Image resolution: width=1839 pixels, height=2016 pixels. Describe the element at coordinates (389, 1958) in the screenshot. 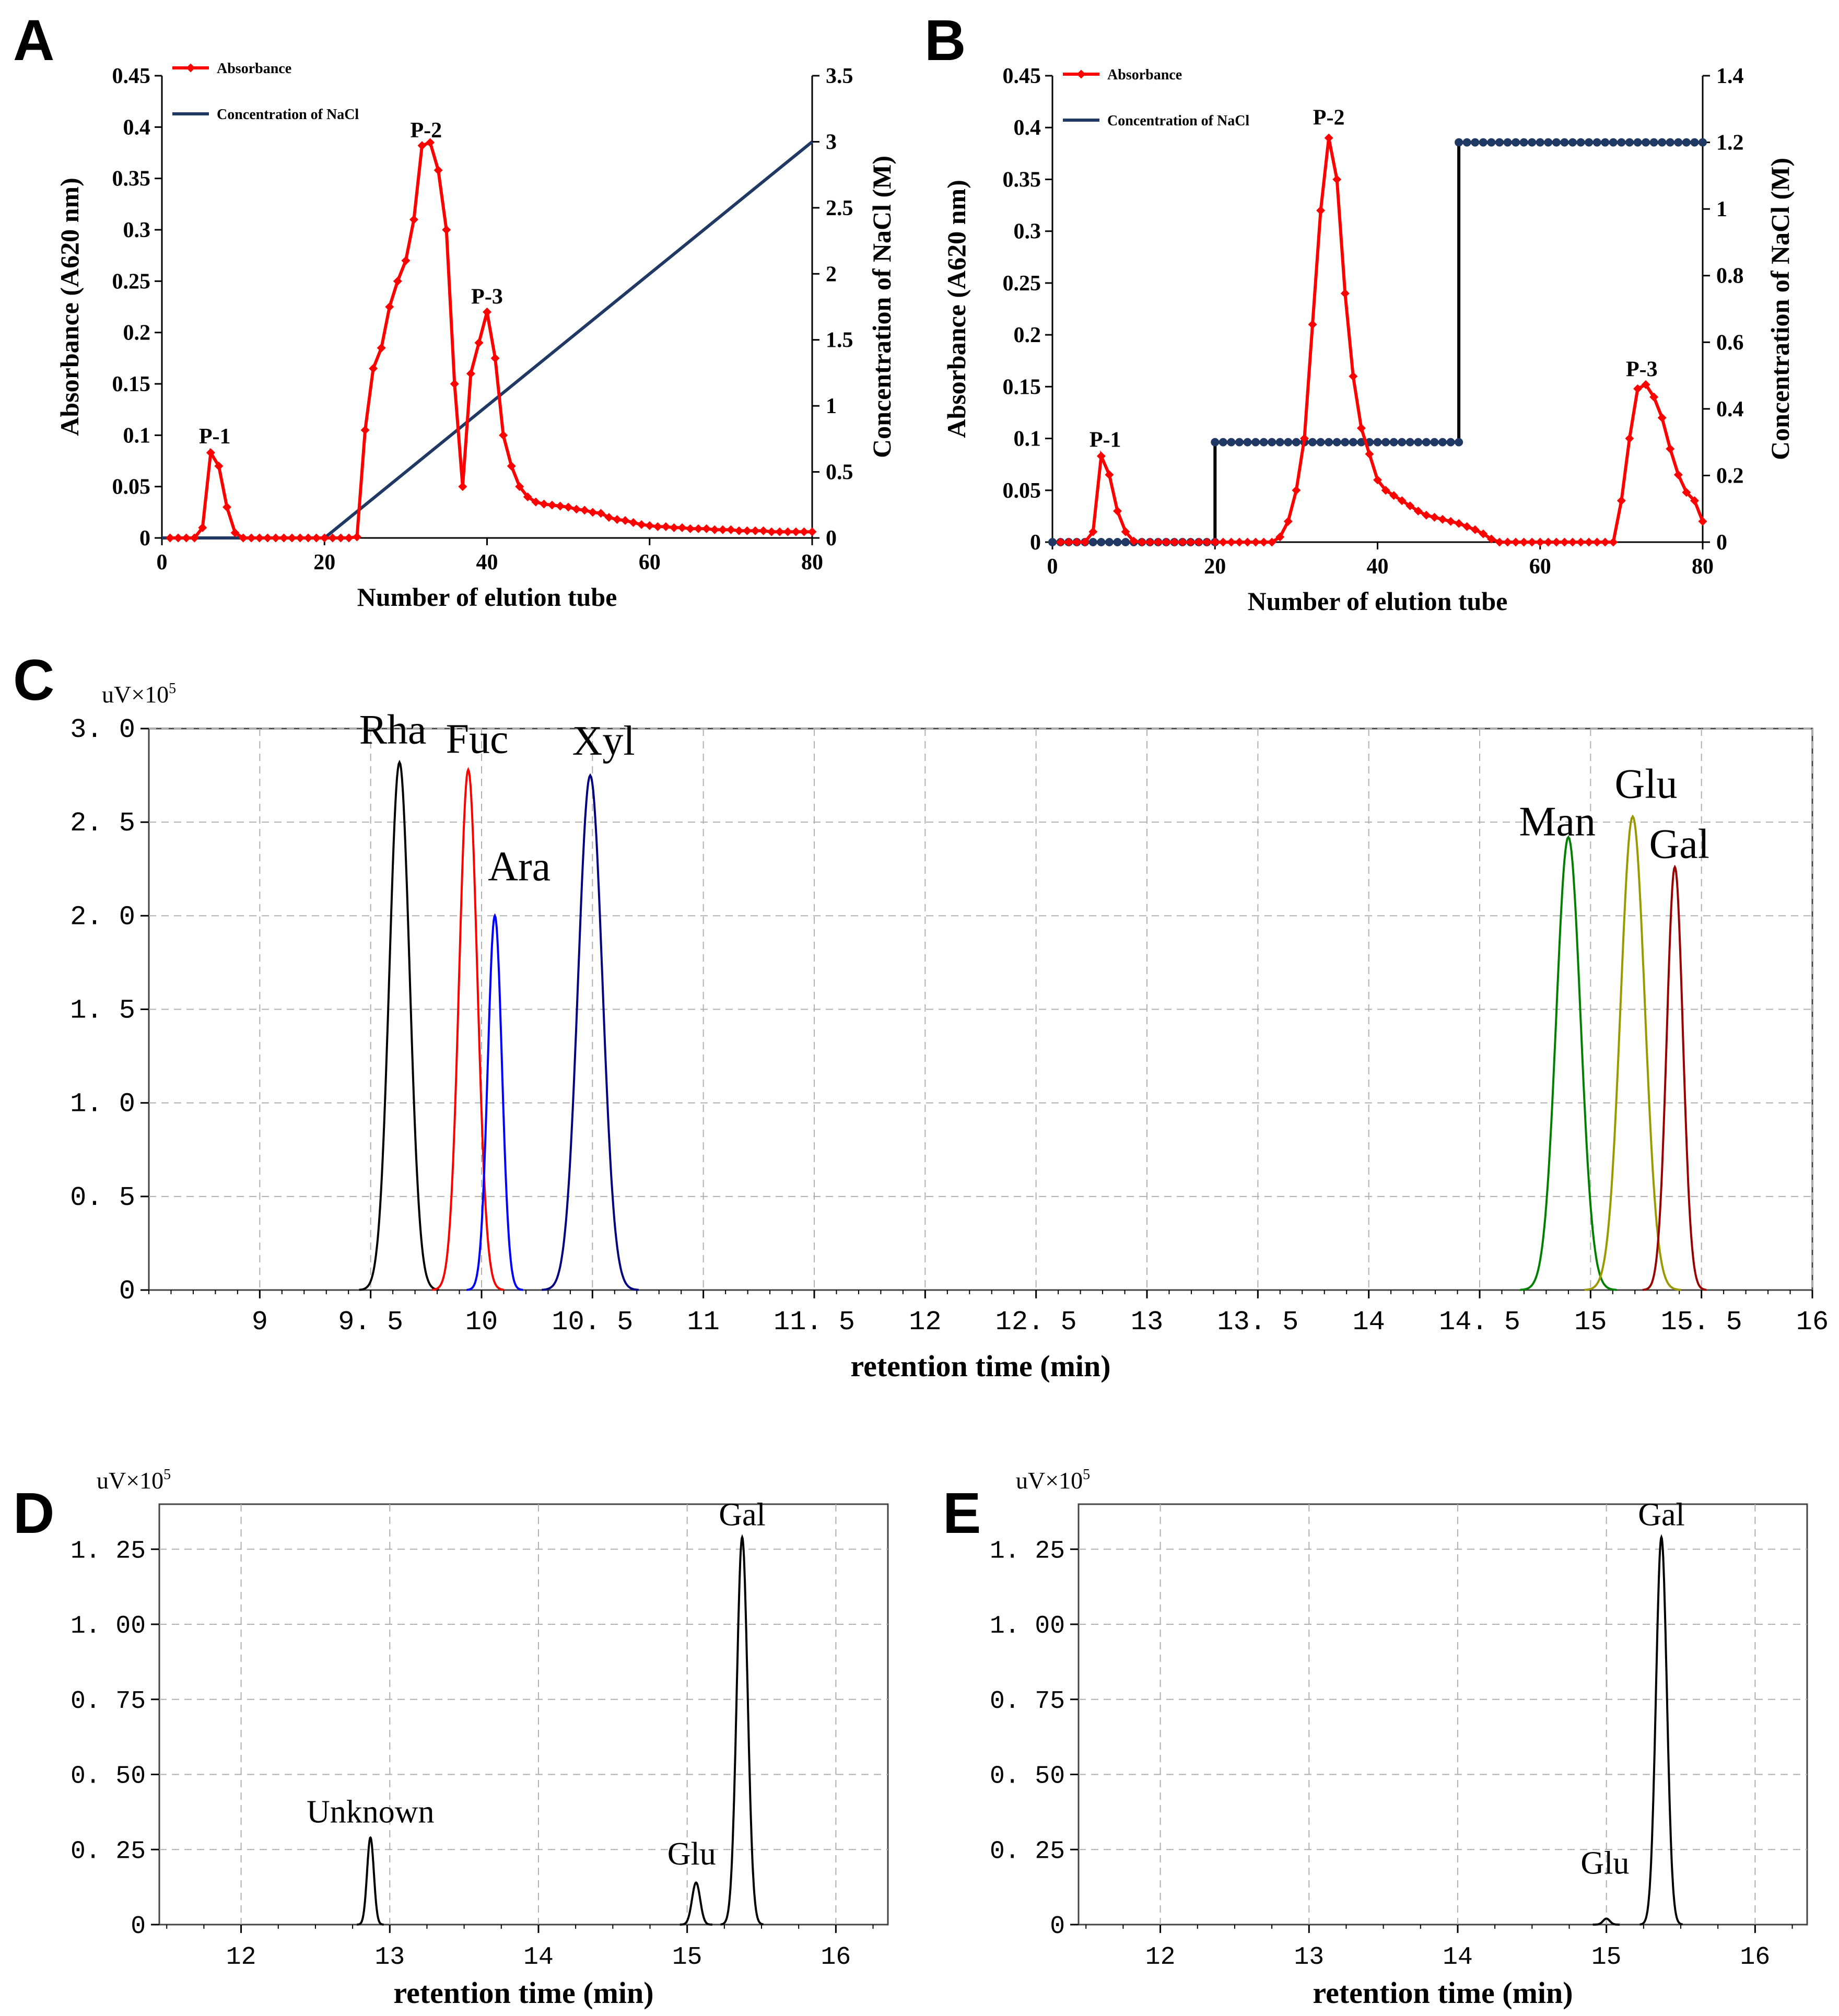

I see `x-tick-label: 13` at that location.